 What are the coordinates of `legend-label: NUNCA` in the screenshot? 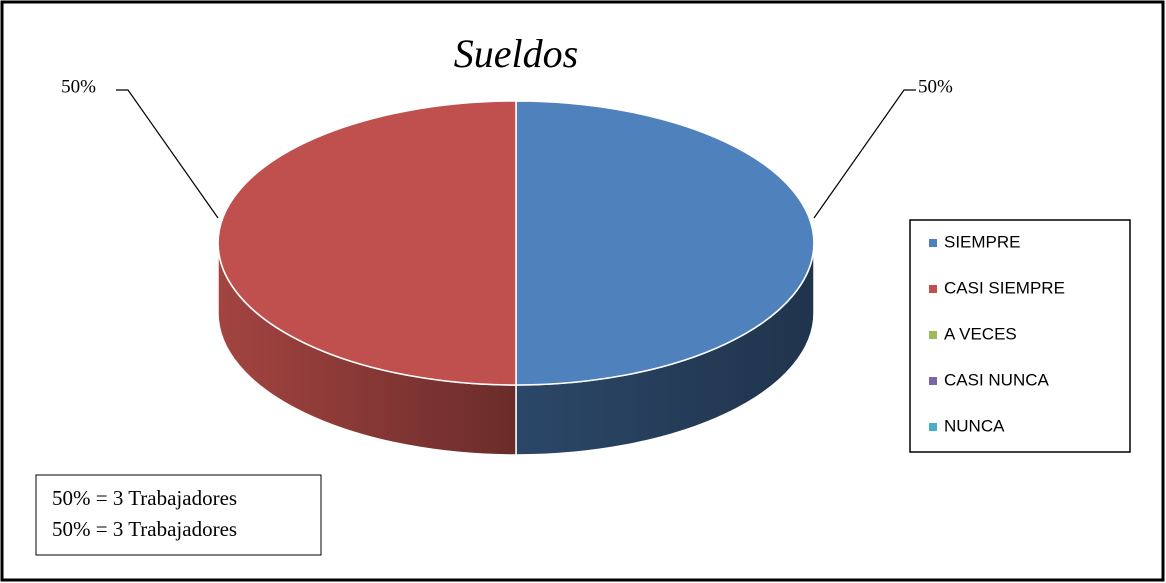 It's located at (974, 425).